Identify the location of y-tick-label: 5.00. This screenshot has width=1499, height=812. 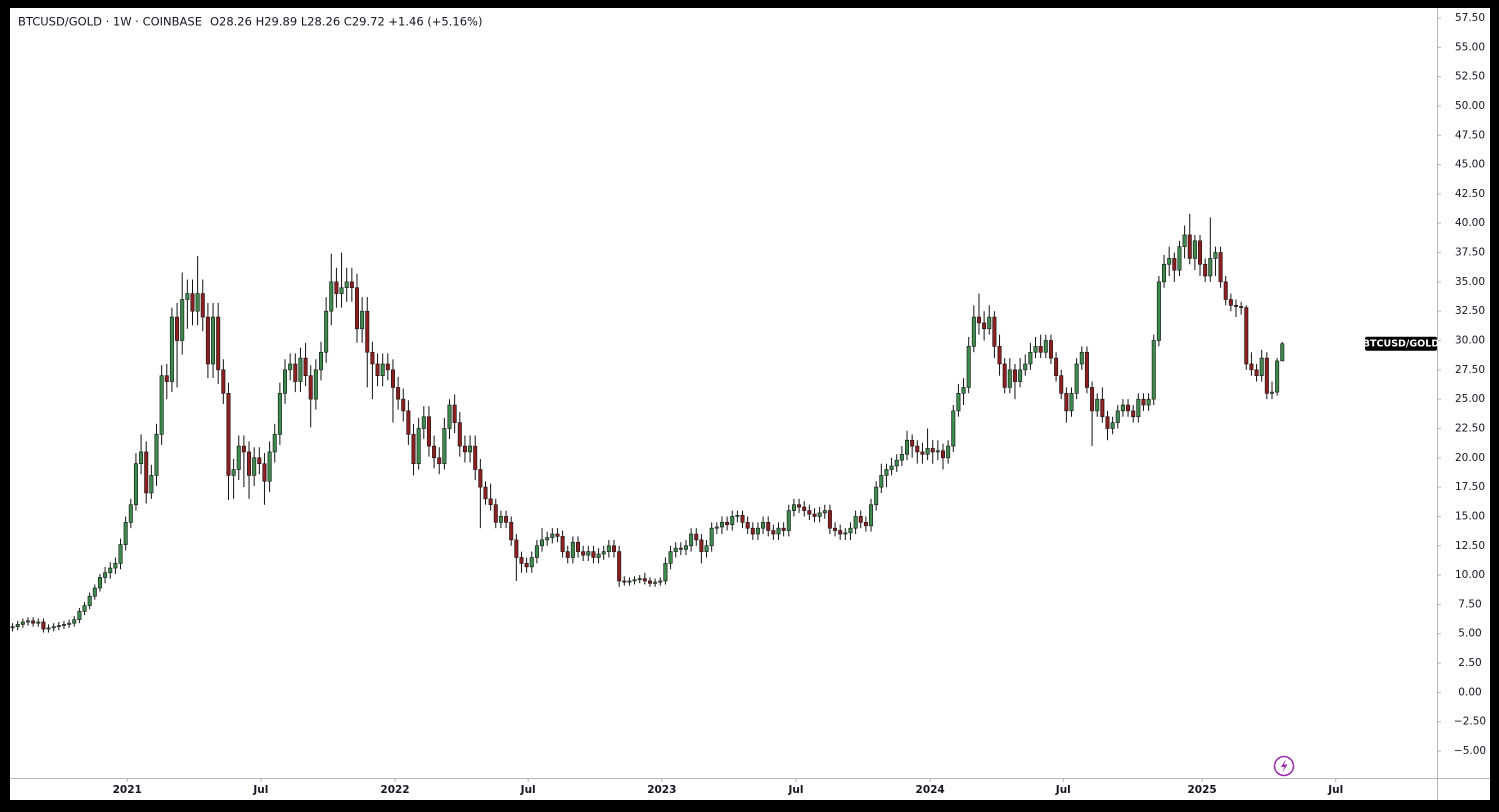
(1469, 634).